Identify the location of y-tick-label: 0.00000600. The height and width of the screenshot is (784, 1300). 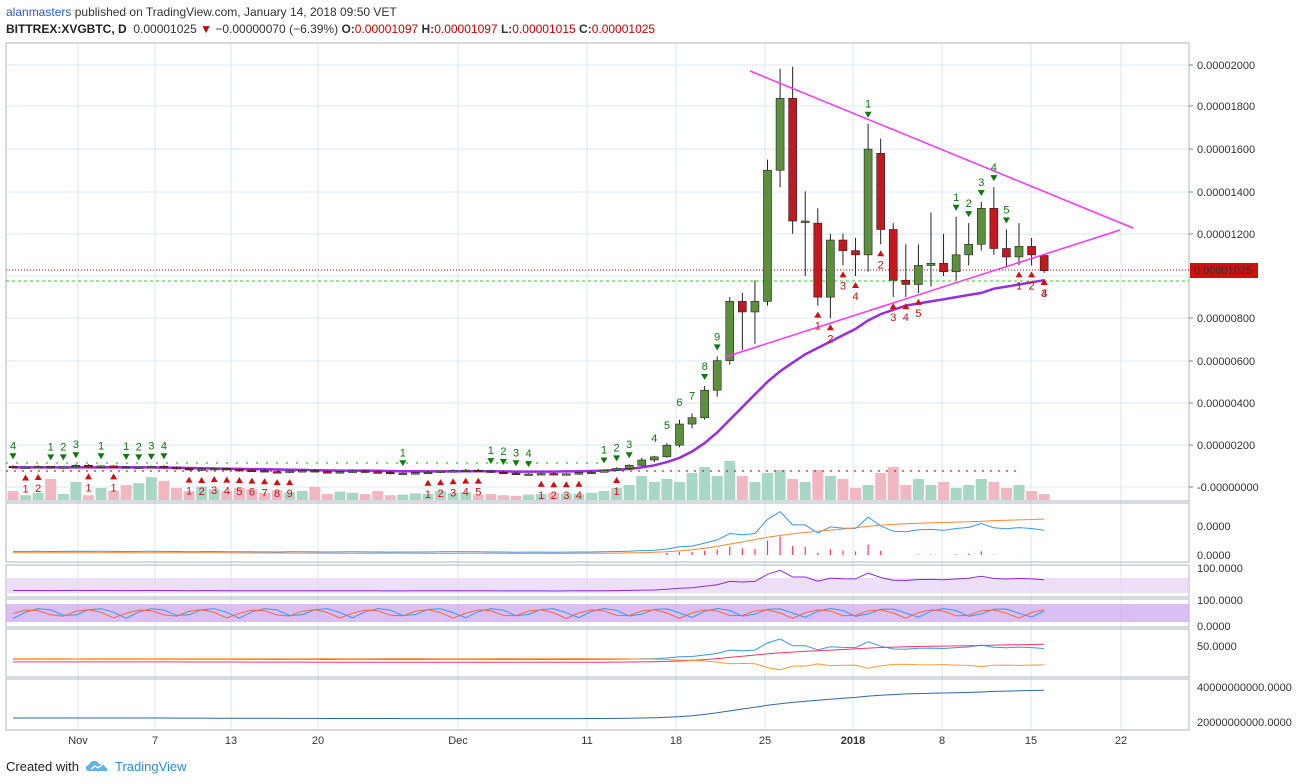
(1226, 362).